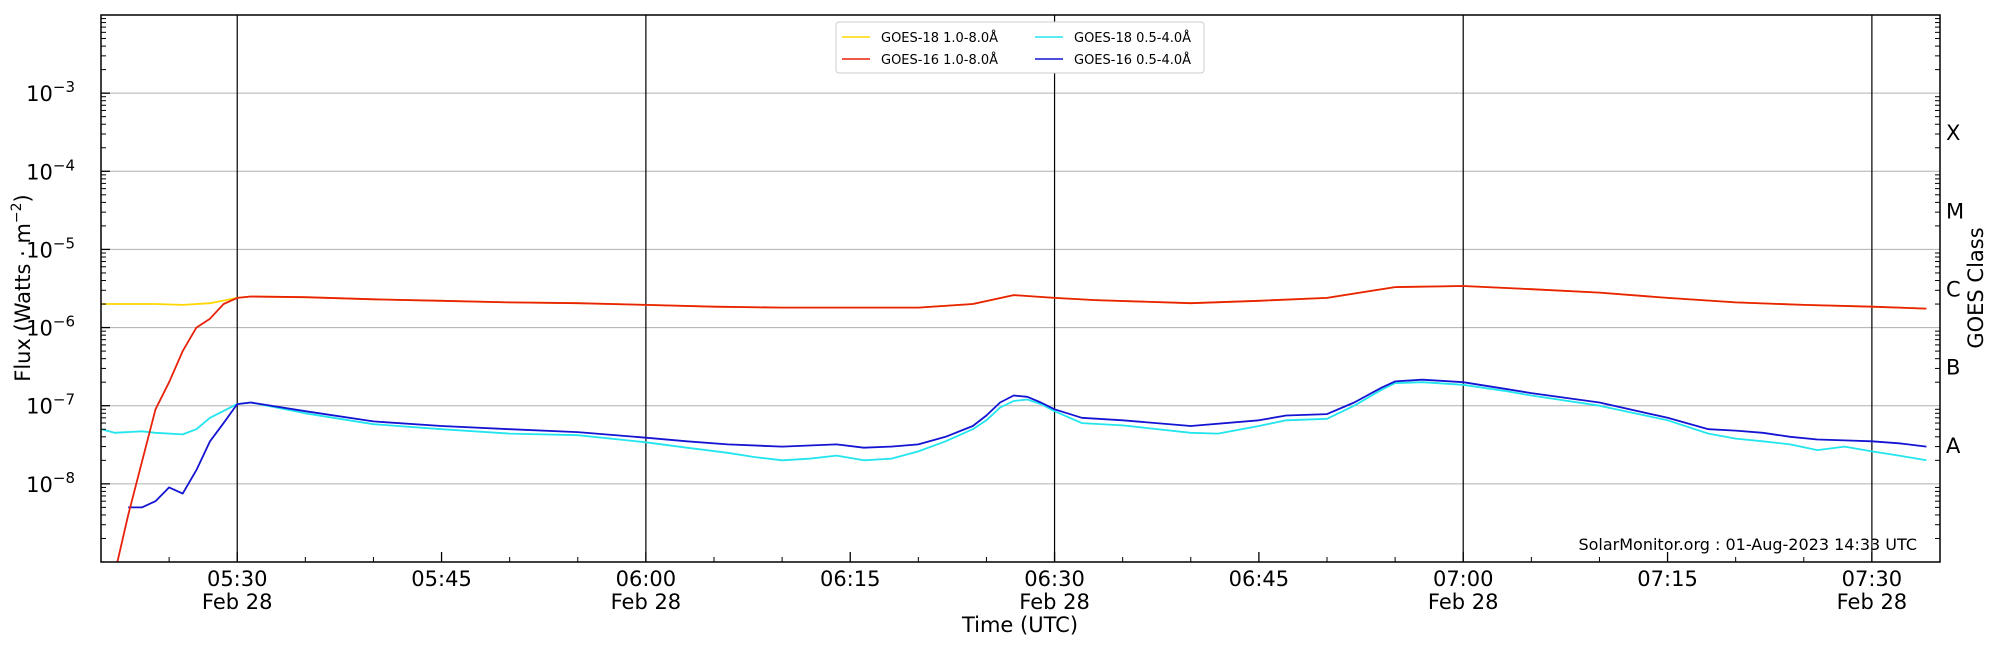 This screenshot has width=2000, height=650. What do you see at coordinates (1463, 579) in the screenshot?
I see `x-tick-label: 07:00` at bounding box center [1463, 579].